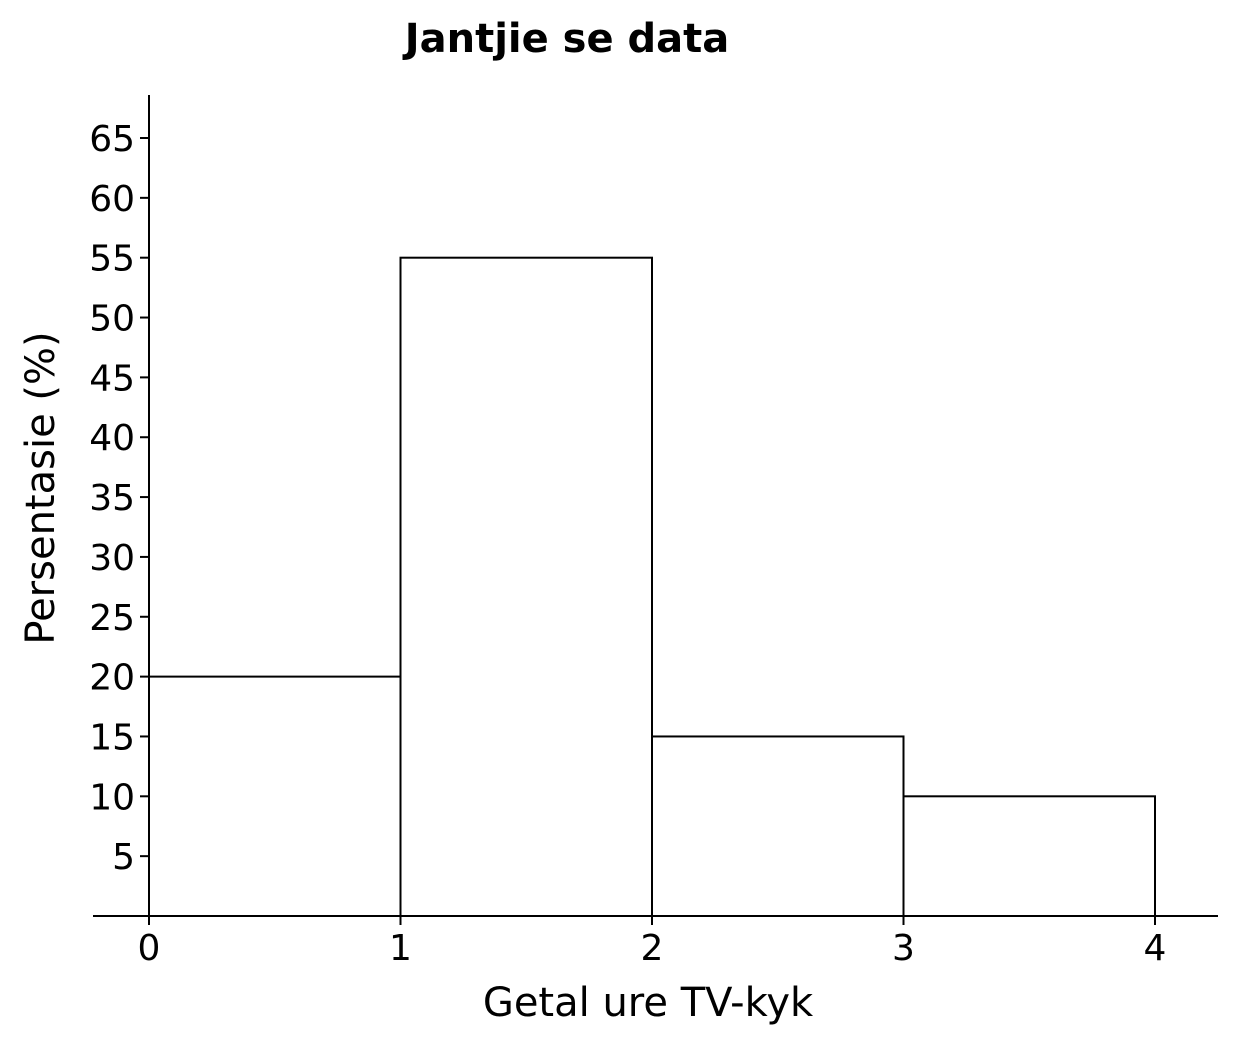 The width and height of the screenshot is (1234, 1040). Describe the element at coordinates (112, 139) in the screenshot. I see `y-tick-label: 65` at that location.